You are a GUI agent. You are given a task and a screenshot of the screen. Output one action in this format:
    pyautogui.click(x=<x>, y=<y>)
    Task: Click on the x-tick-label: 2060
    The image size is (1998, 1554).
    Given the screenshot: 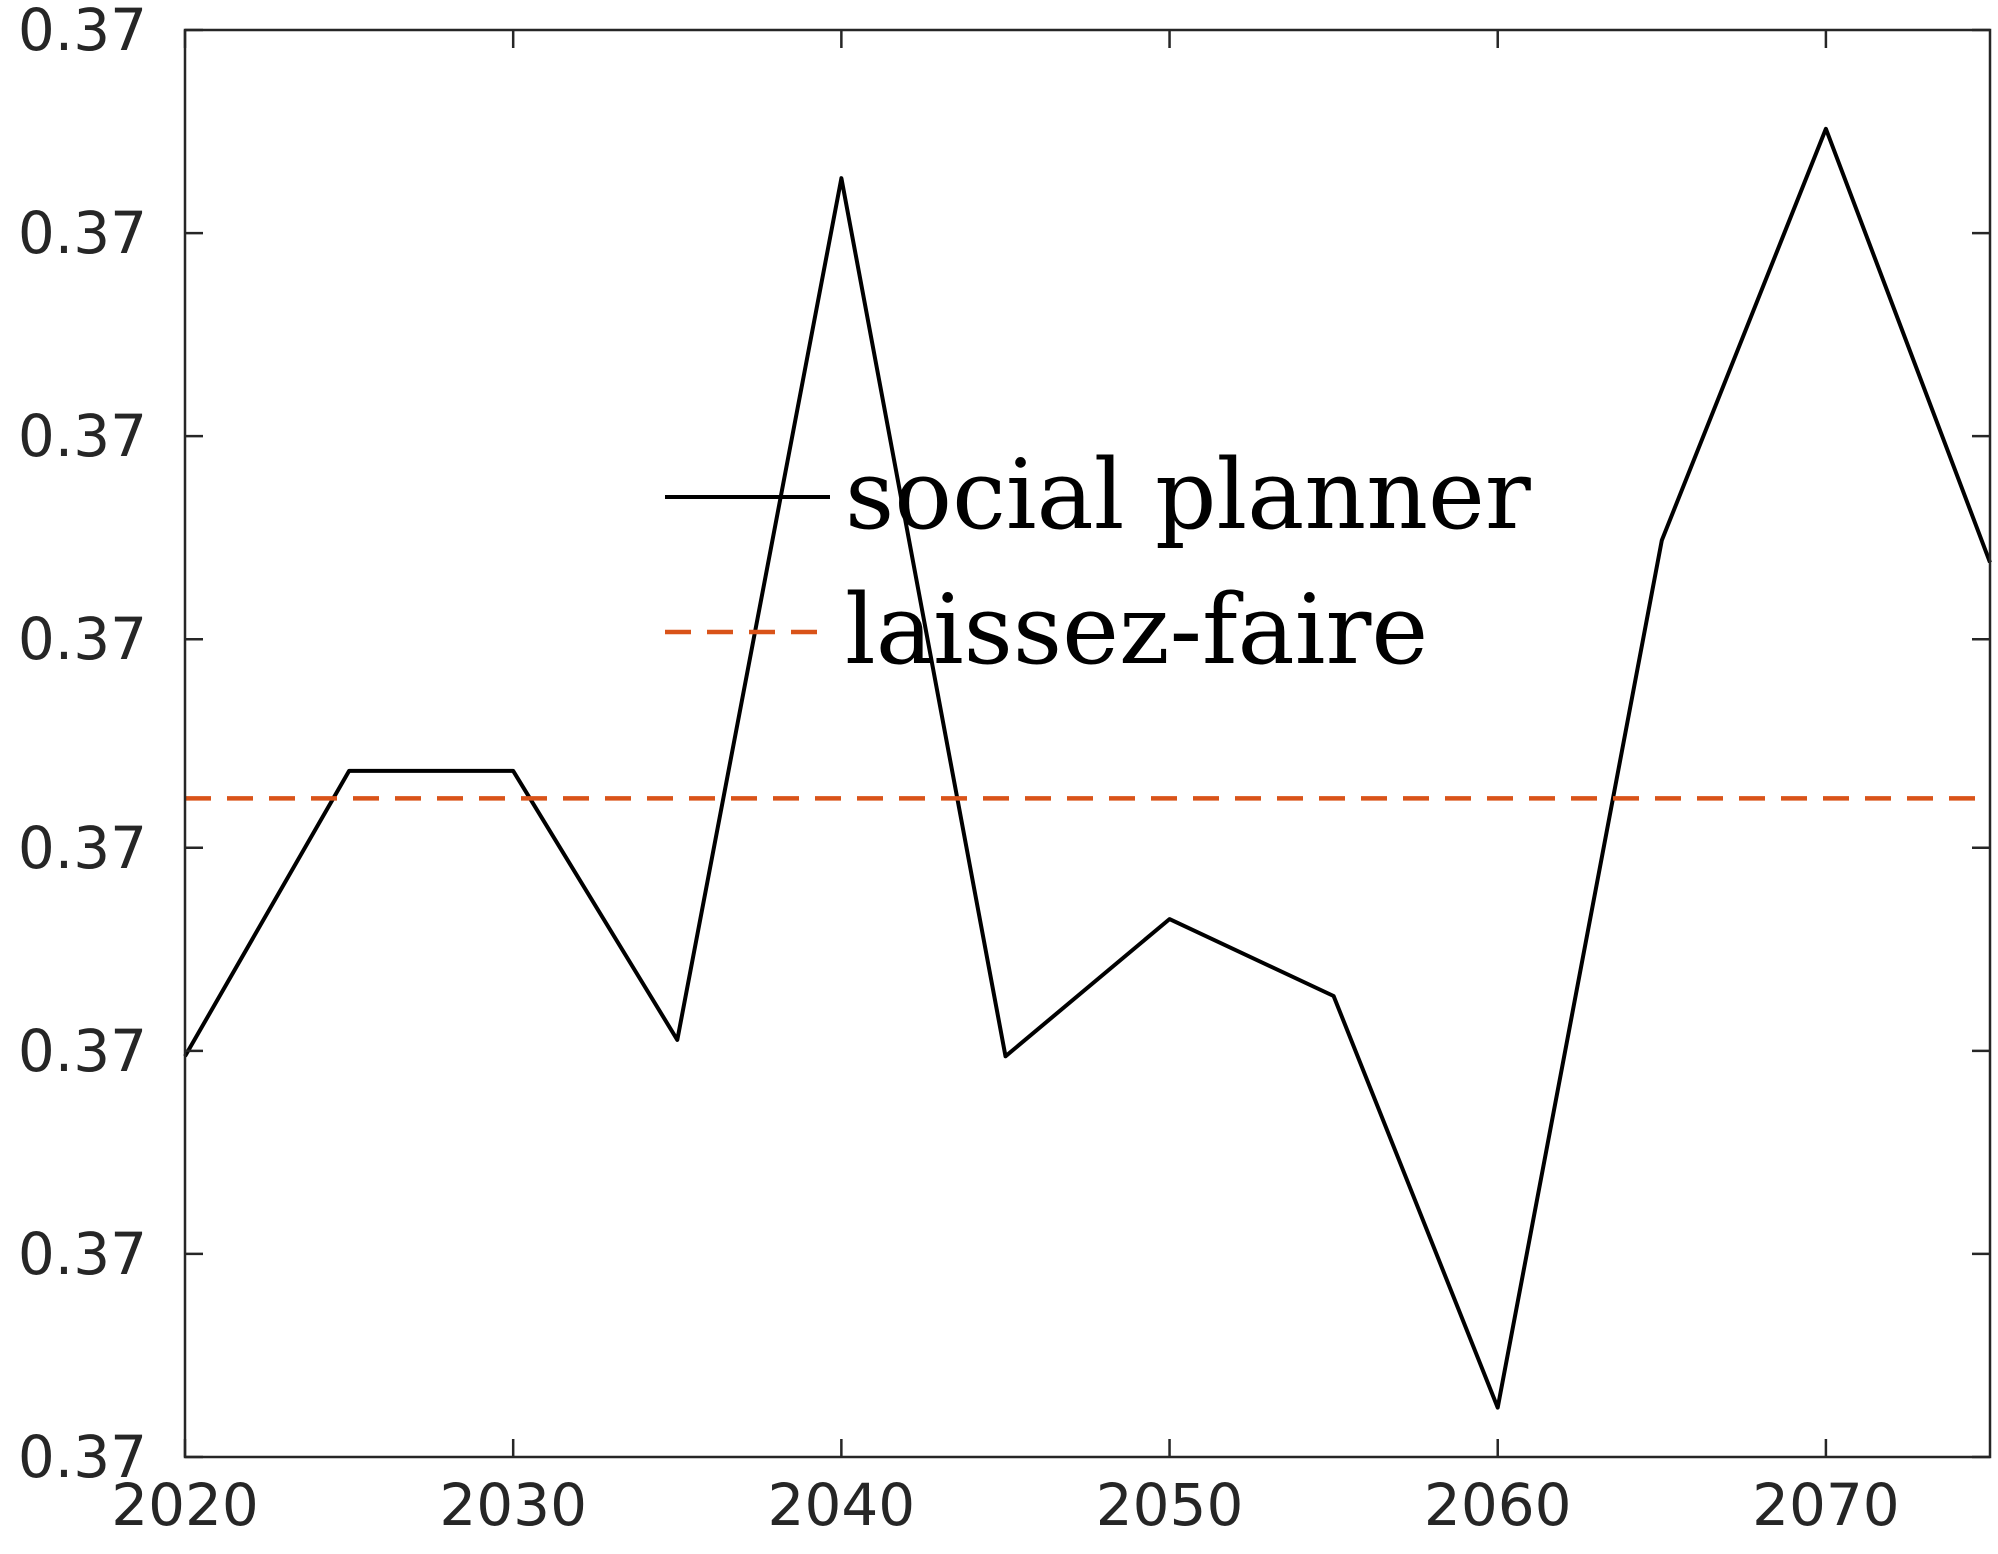 What is the action you would take?
    pyautogui.click(x=1498, y=1505)
    